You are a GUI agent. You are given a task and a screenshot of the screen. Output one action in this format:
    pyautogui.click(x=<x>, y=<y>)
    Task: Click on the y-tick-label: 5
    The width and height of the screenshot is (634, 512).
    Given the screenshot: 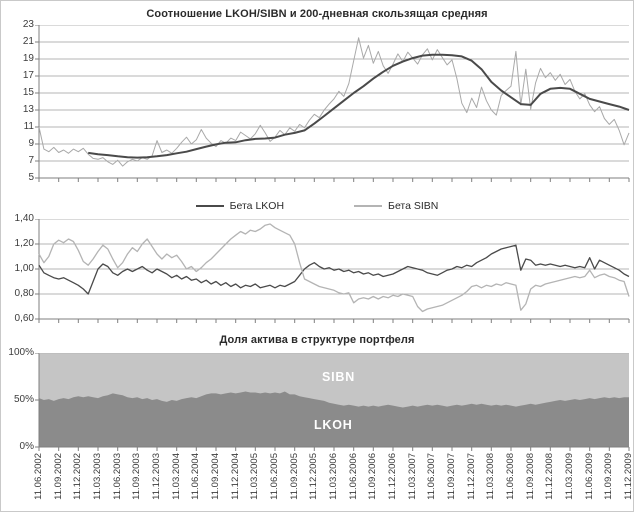 What is the action you would take?
    pyautogui.click(x=31, y=177)
    